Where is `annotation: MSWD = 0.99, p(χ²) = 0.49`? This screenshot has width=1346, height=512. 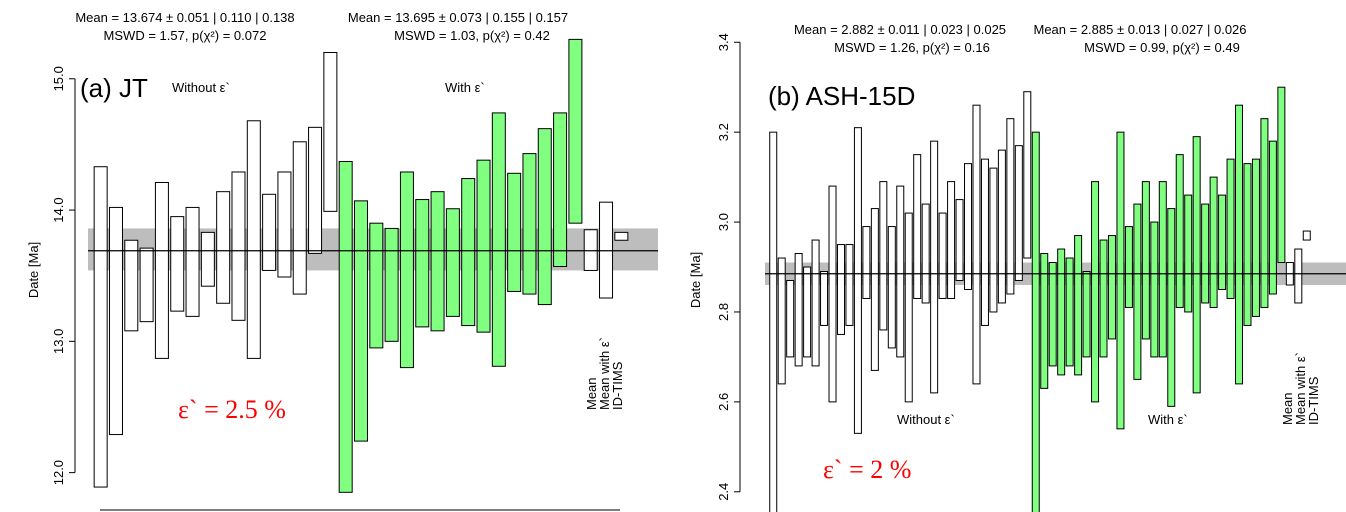 annotation: MSWD = 0.99, p(χ²) = 0.49 is located at coordinates (1162, 47).